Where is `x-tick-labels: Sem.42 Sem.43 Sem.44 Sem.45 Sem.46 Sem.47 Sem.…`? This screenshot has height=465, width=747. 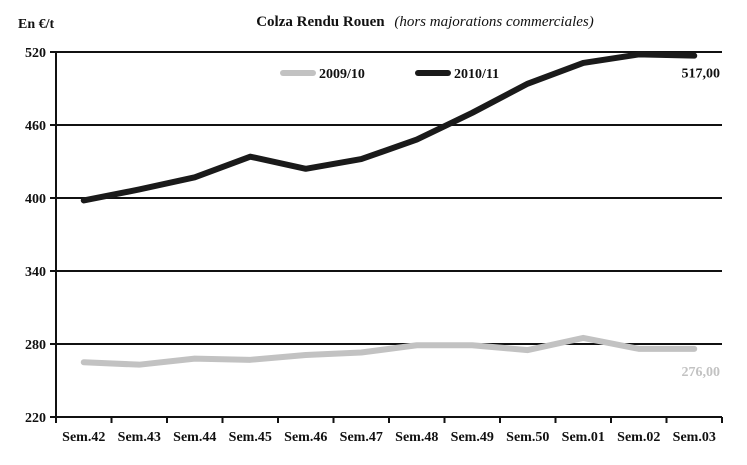 x-tick-labels: Sem.42 Sem.43 Sem.44 Sem.45 Sem.46 Sem.47 Sem.… is located at coordinates (389, 437).